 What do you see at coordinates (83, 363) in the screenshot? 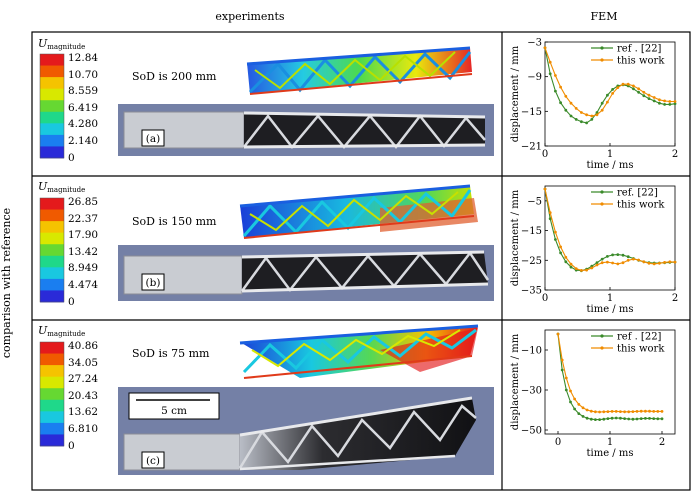
I see `colorbar-value: 34.05` at bounding box center [83, 363].